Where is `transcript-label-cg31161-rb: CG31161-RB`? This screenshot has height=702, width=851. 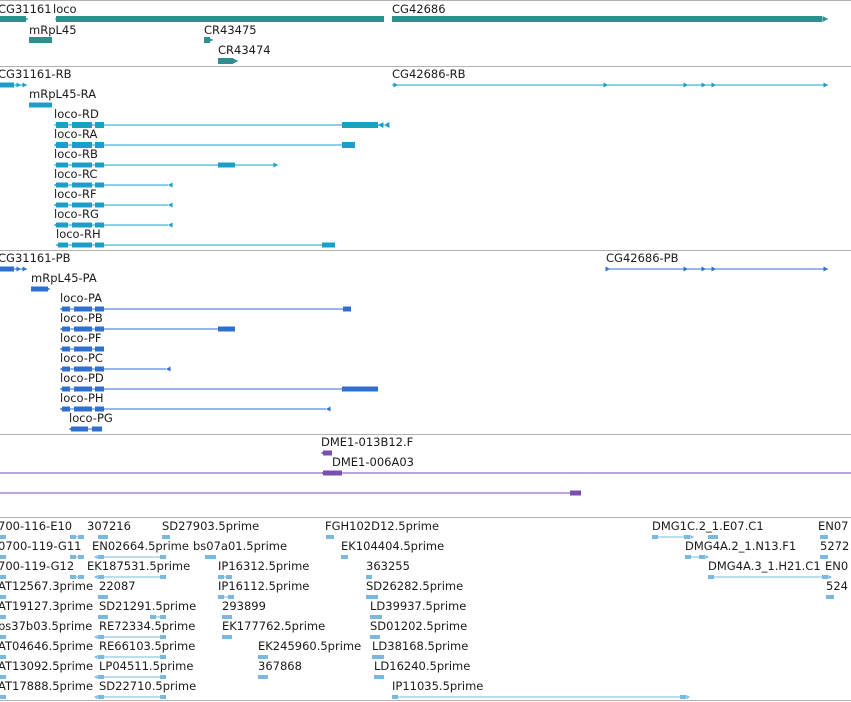 transcript-label-cg31161-rb: CG31161-RB is located at coordinates (36, 74).